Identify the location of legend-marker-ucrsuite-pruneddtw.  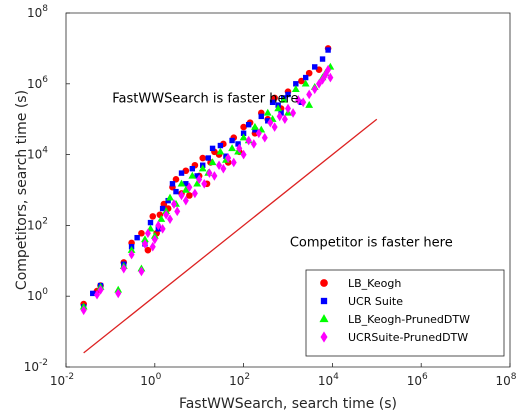
(324, 337).